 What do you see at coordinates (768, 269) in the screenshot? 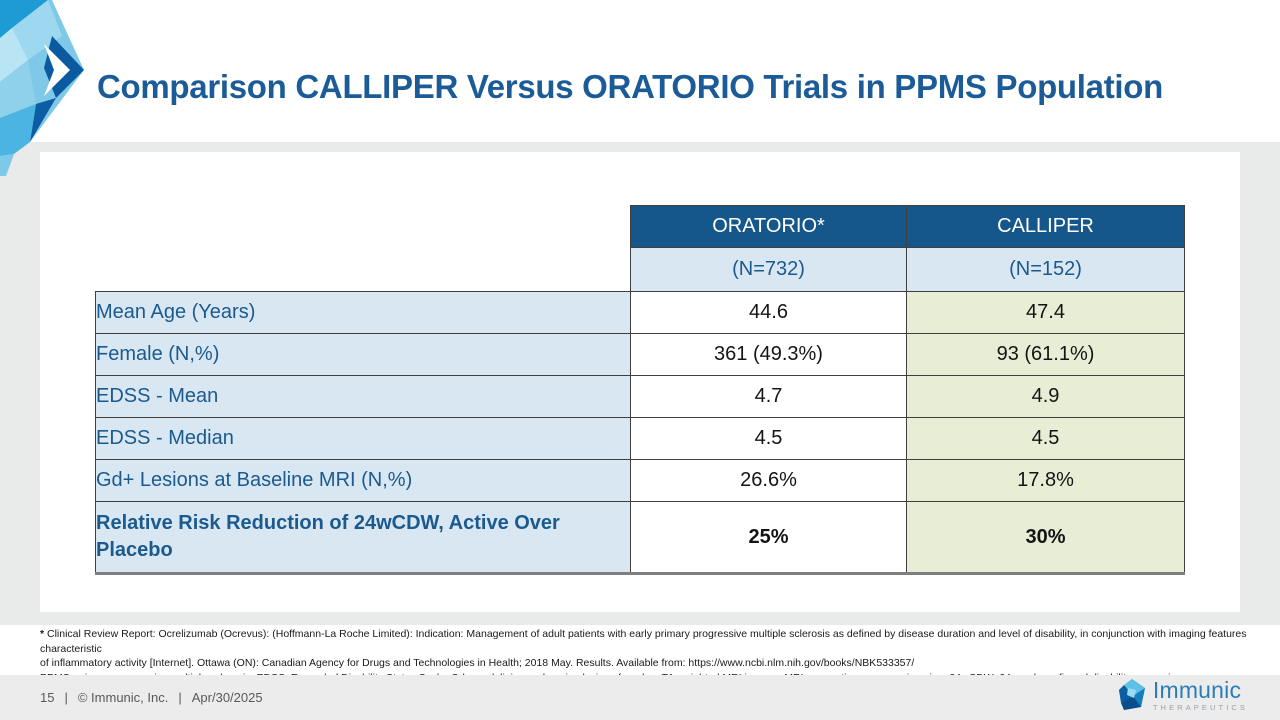
I see `n-oratorio: (N=732)` at bounding box center [768, 269].